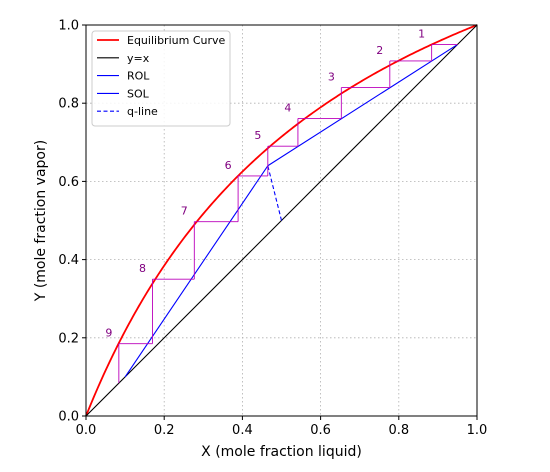 The image size is (550, 472). I want to click on x-tick-label: 0.0, so click(86, 430).